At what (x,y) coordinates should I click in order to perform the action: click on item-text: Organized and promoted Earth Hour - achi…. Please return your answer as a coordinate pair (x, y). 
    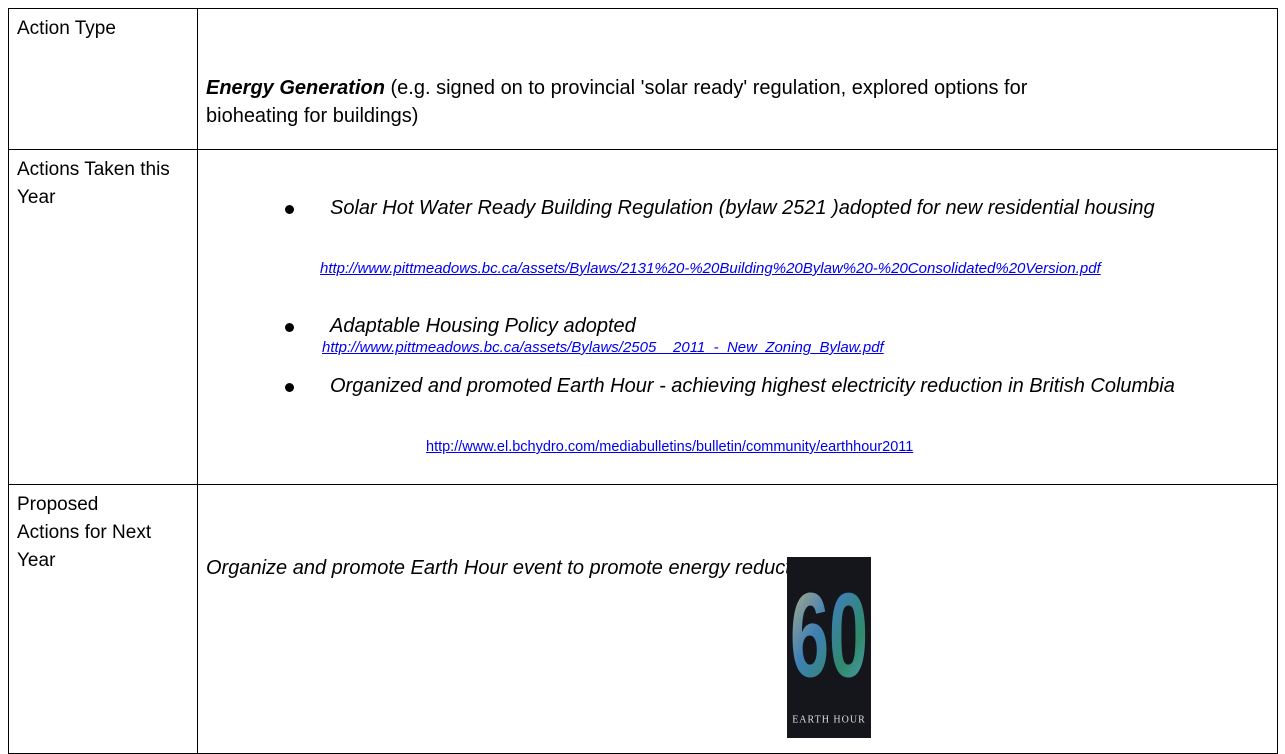
    Looking at the image, I should click on (752, 386).